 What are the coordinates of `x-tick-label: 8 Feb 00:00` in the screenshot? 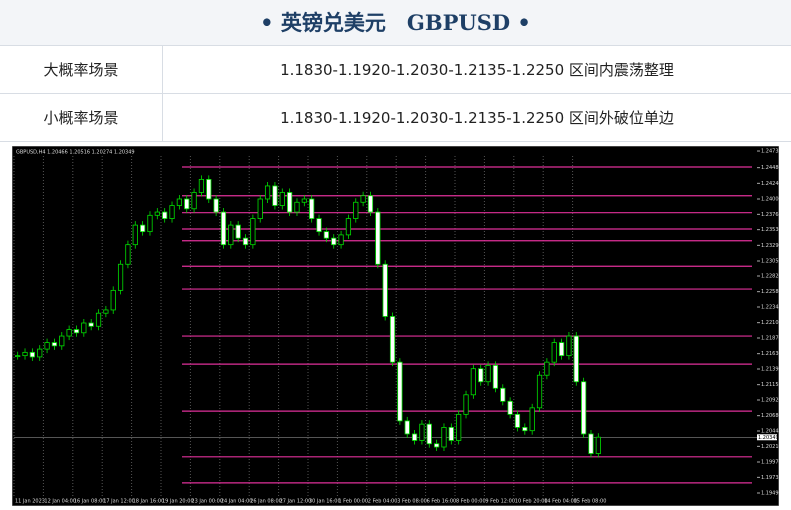 It's located at (471, 502).